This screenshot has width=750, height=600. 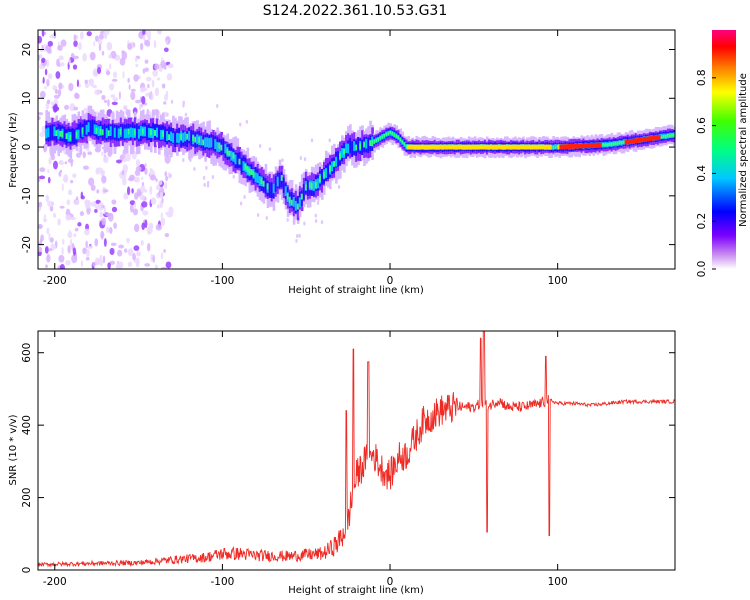 What do you see at coordinates (702, 221) in the screenshot?
I see `colorbar-tick-label: 0.2` at bounding box center [702, 221].